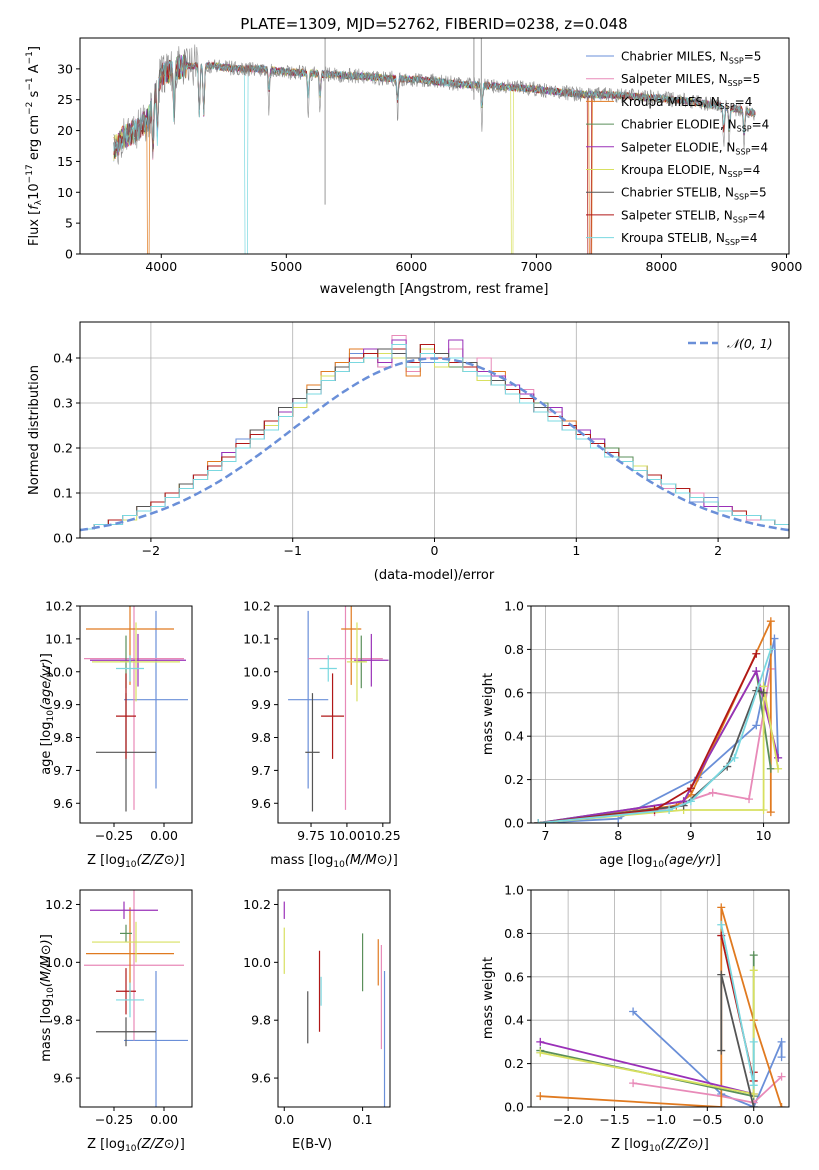 This screenshot has width=819, height=1170. I want to click on x-tick-label: 0.0, so click(284, 1119).